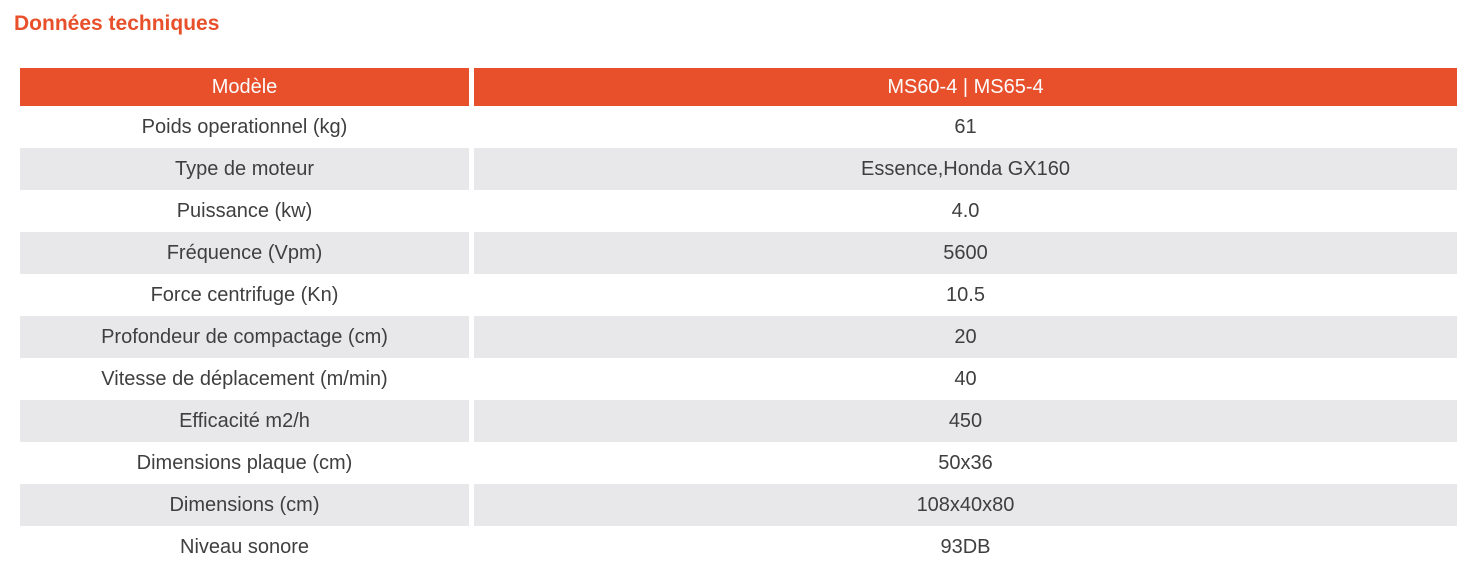 The image size is (1478, 583). What do you see at coordinates (965, 379) in the screenshot?
I see `spec-value-cell: 40` at bounding box center [965, 379].